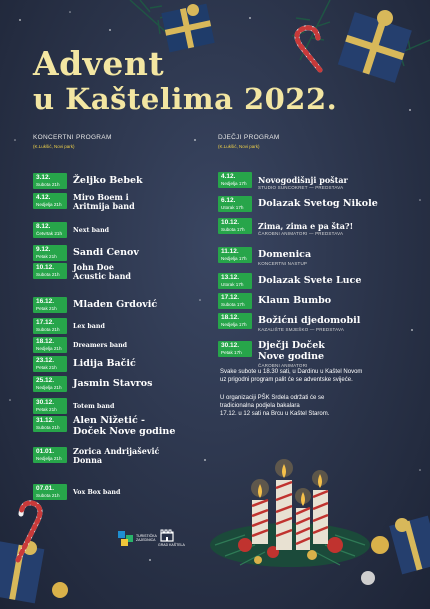 This screenshot has height=609, width=430. I want to click on date-badge: 4.12. Nedjelja 21h, so click(50, 201).